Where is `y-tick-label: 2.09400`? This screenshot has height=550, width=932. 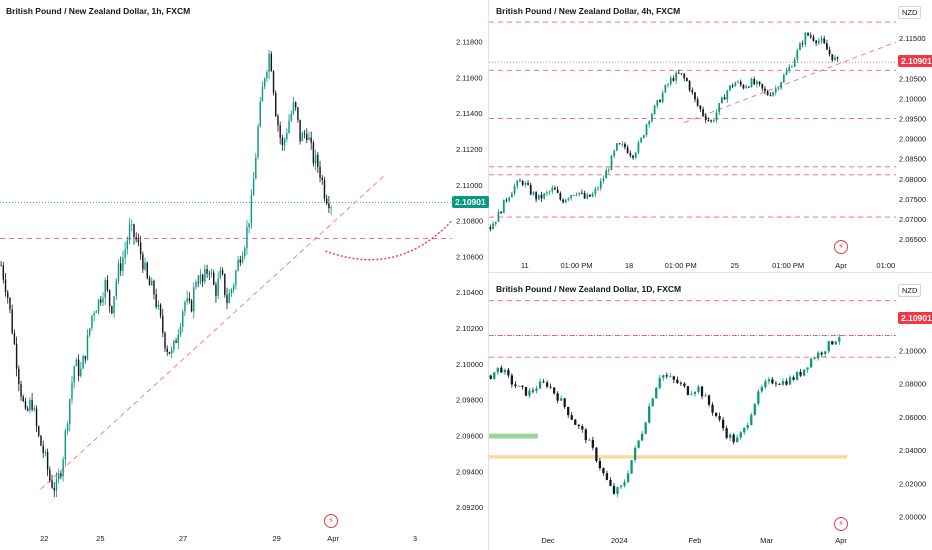
y-tick-label: 2.09400 is located at coordinates (469, 471).